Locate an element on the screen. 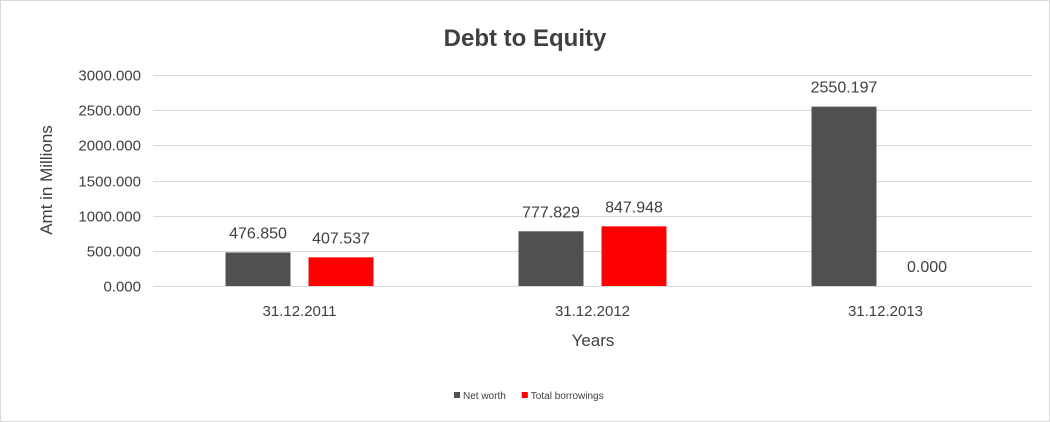 The height and width of the screenshot is (422, 1050). y-tick-label: 2500.000 is located at coordinates (109, 111).